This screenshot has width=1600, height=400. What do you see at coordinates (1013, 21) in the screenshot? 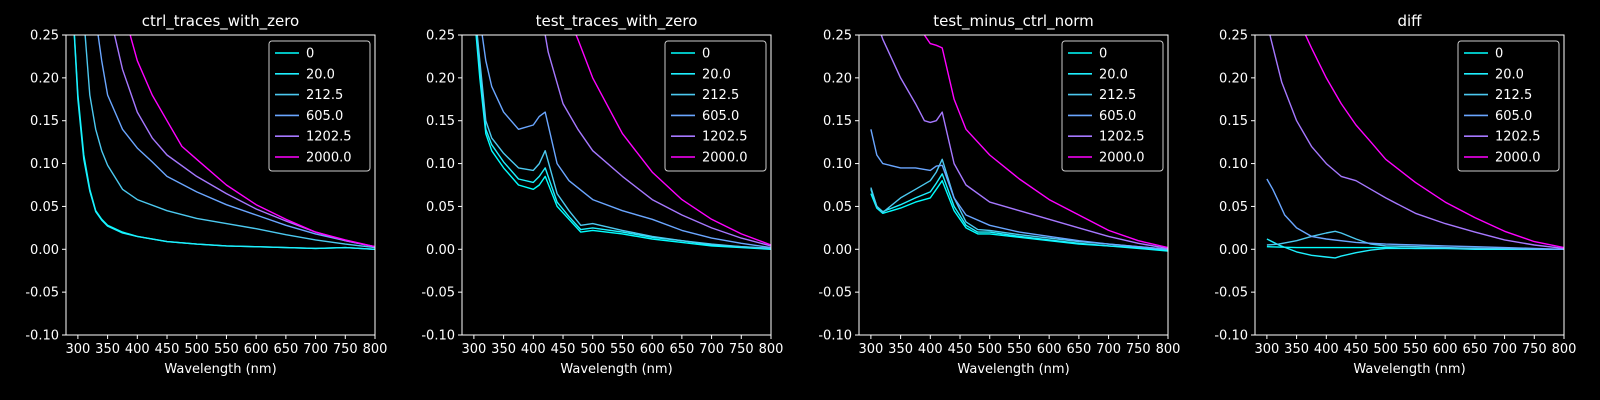
I see `chart-title: test_minus_ctrl_norm` at bounding box center [1013, 21].